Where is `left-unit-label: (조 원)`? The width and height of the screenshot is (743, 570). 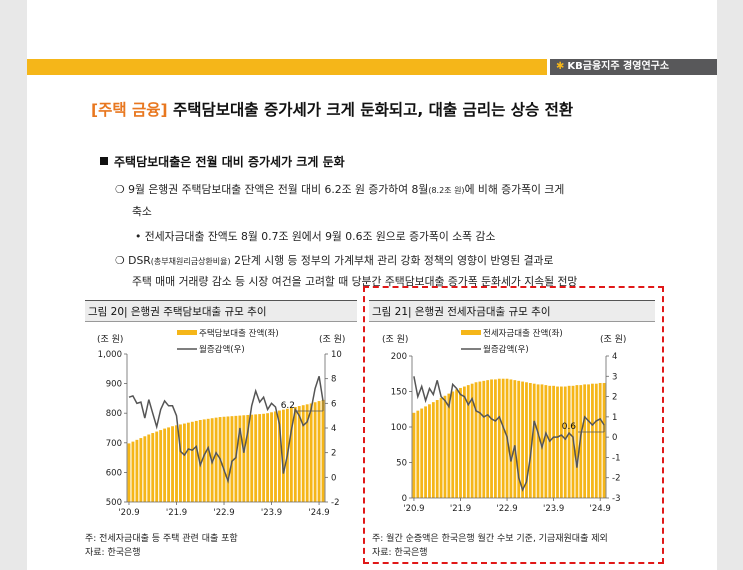 left-unit-label: (조 원) is located at coordinates (395, 339).